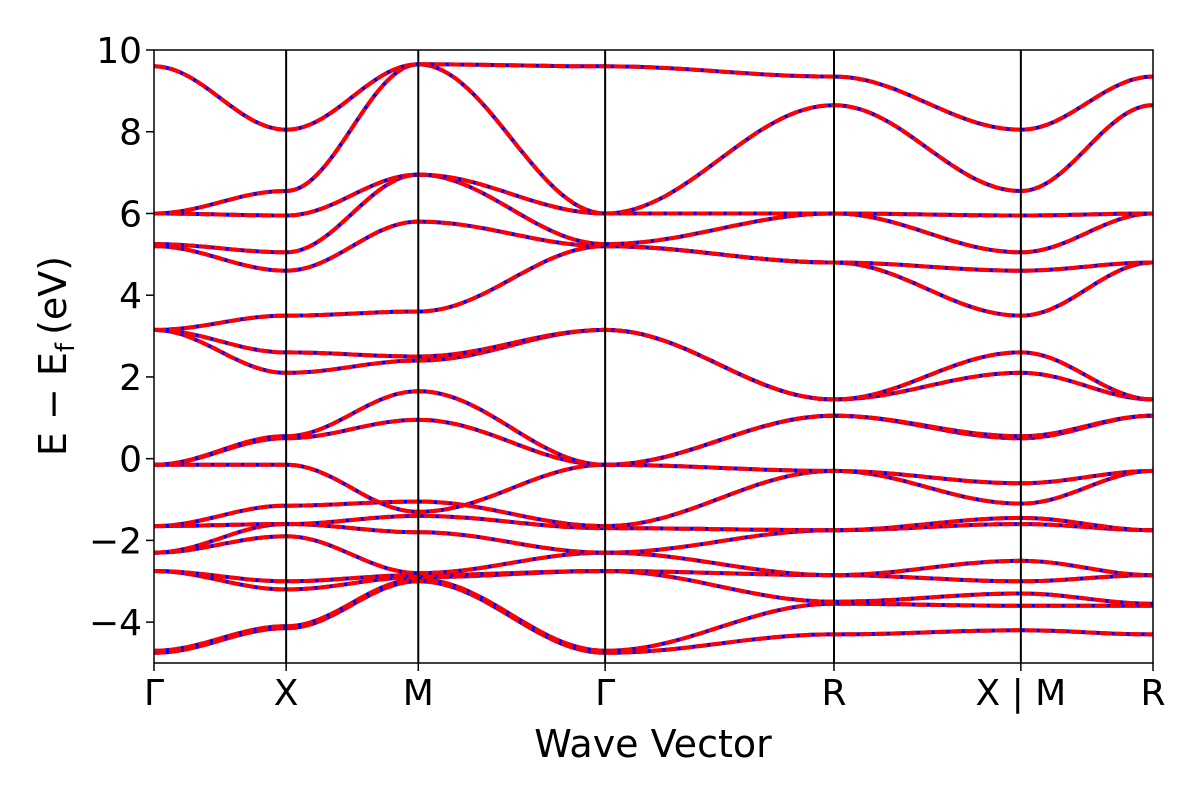 The image size is (1200, 800). What do you see at coordinates (53, 295) in the screenshot?
I see `y-axis-label-unit: (eV)` at bounding box center [53, 295].